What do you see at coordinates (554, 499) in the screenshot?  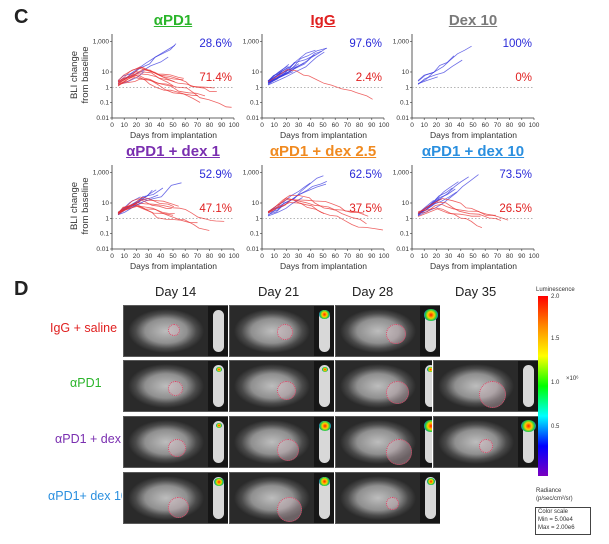 I see `colorbar-units: (p/sec/cm²/sr)` at bounding box center [554, 499].